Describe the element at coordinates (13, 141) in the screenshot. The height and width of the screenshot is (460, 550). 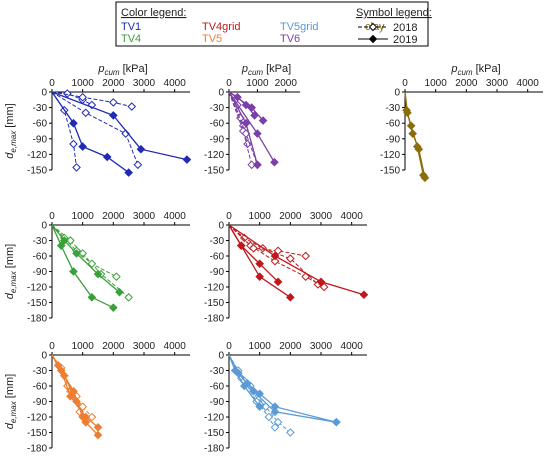
I see `y-axis-title-sub: e,max` at that location.